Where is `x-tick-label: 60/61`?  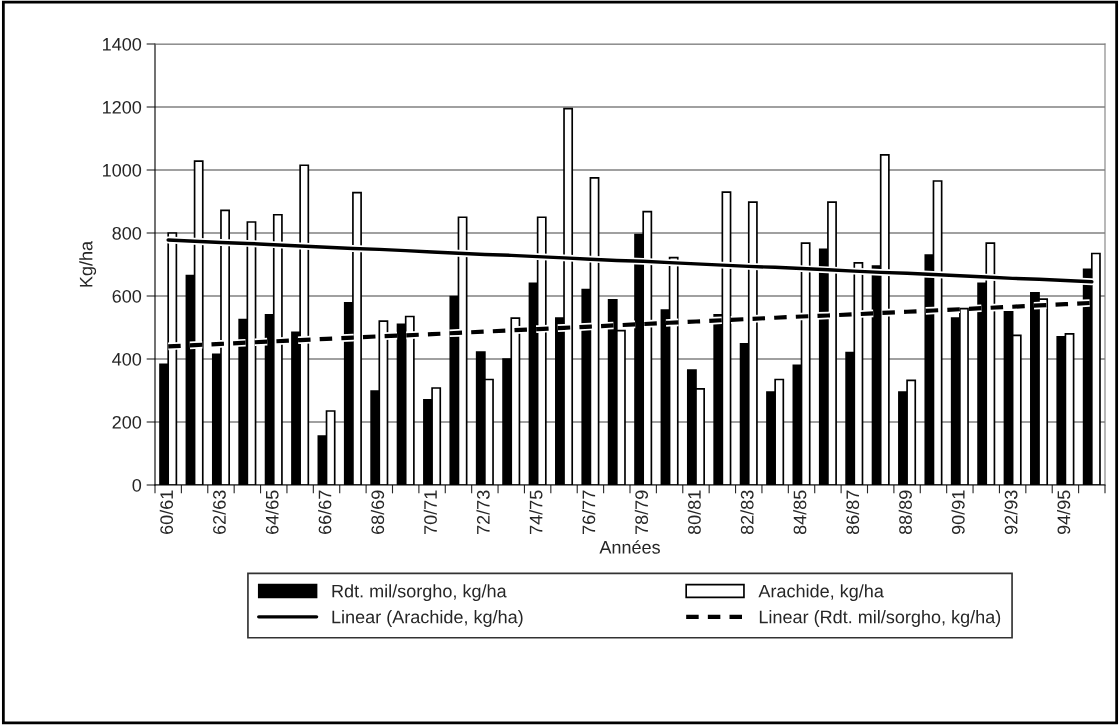 x-tick-label: 60/61 is located at coordinates (166, 512).